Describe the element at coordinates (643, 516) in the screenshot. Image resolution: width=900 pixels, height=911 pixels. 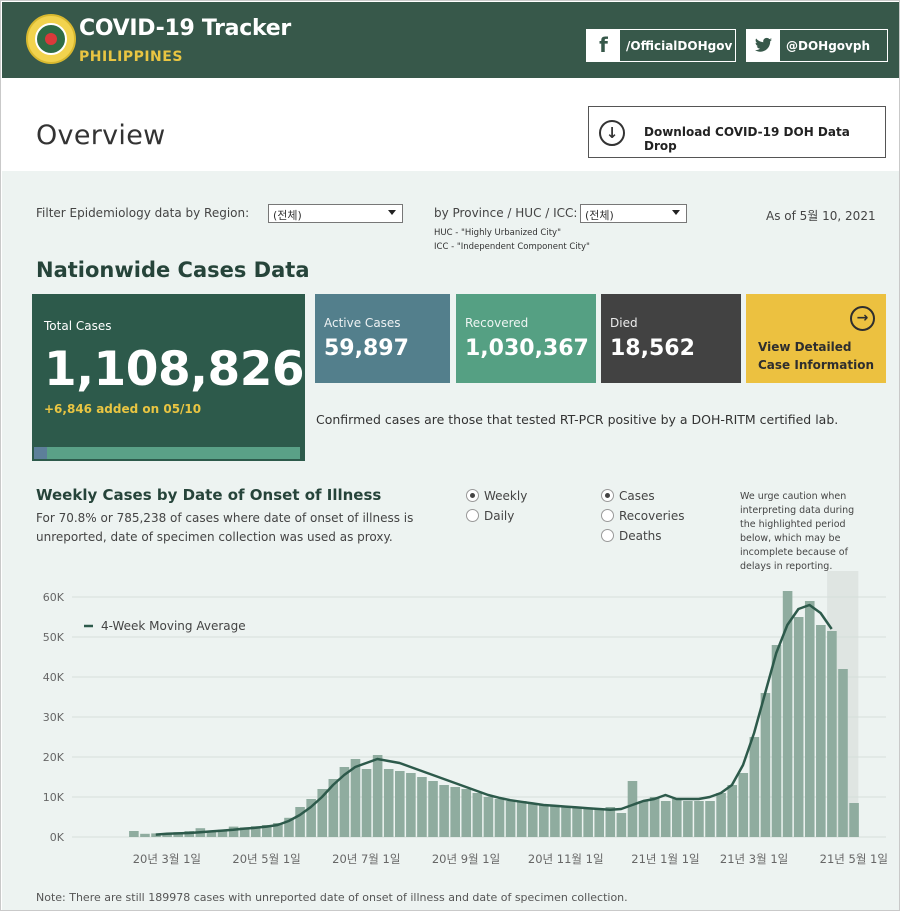
I see `radio-recoveries: Recoveries` at that location.